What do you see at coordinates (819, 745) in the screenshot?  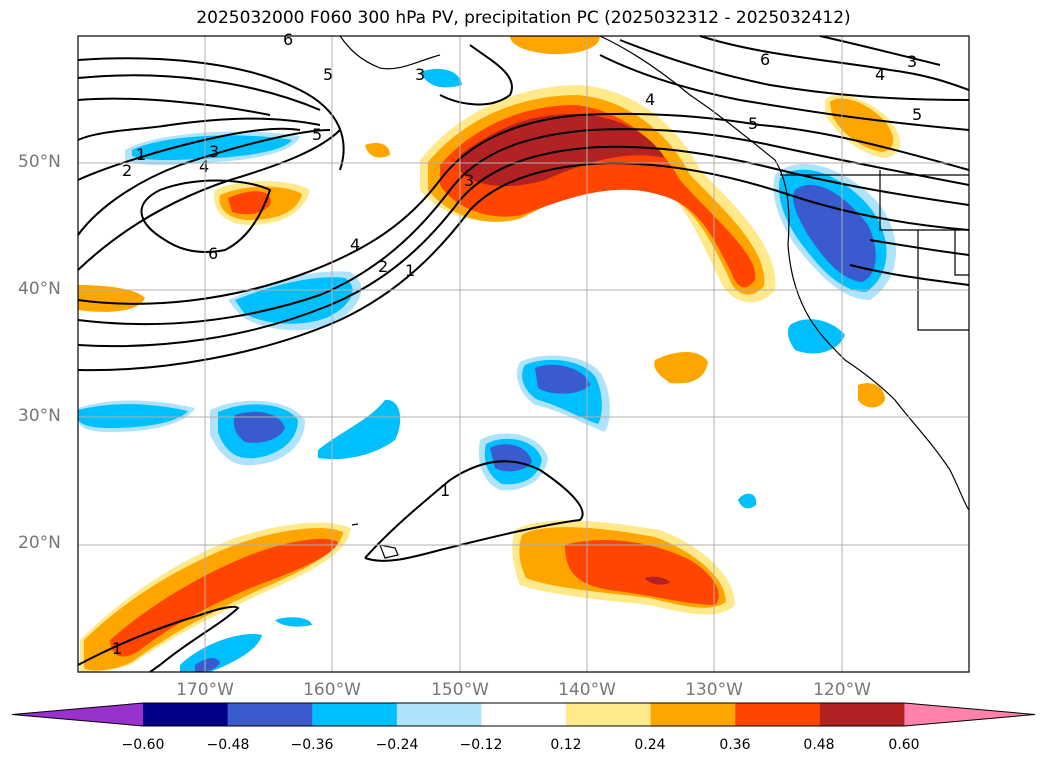 I see `colorbar-tick: 0.48` at bounding box center [819, 745].